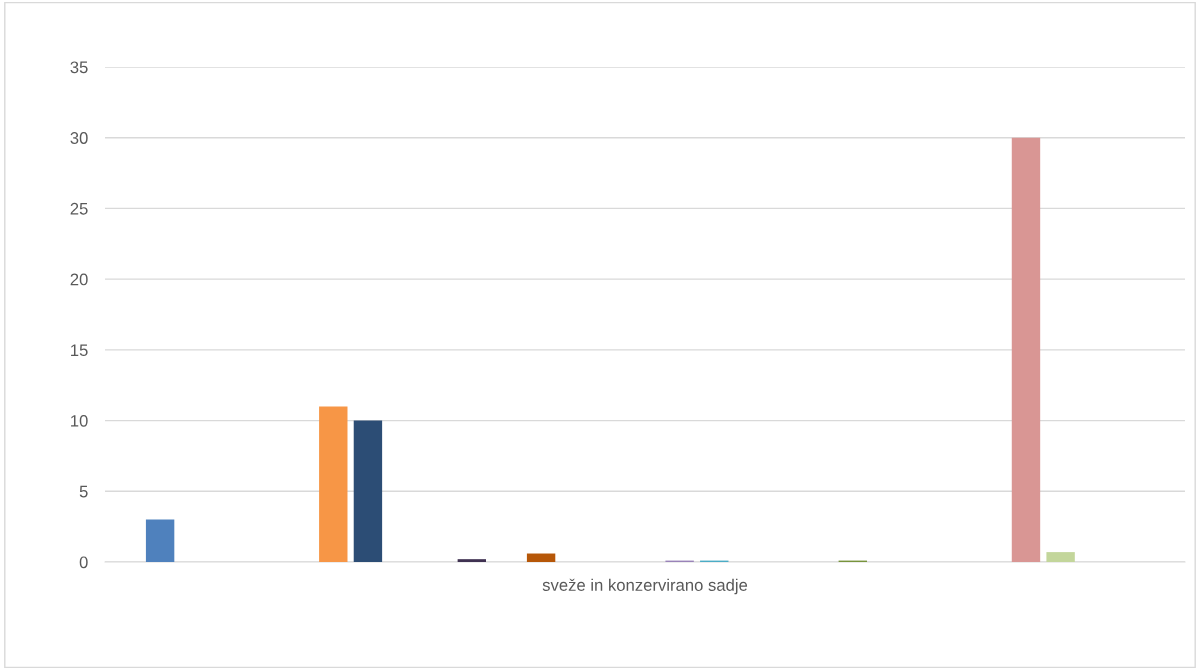  I want to click on y-tick-label: 30, so click(79, 138).